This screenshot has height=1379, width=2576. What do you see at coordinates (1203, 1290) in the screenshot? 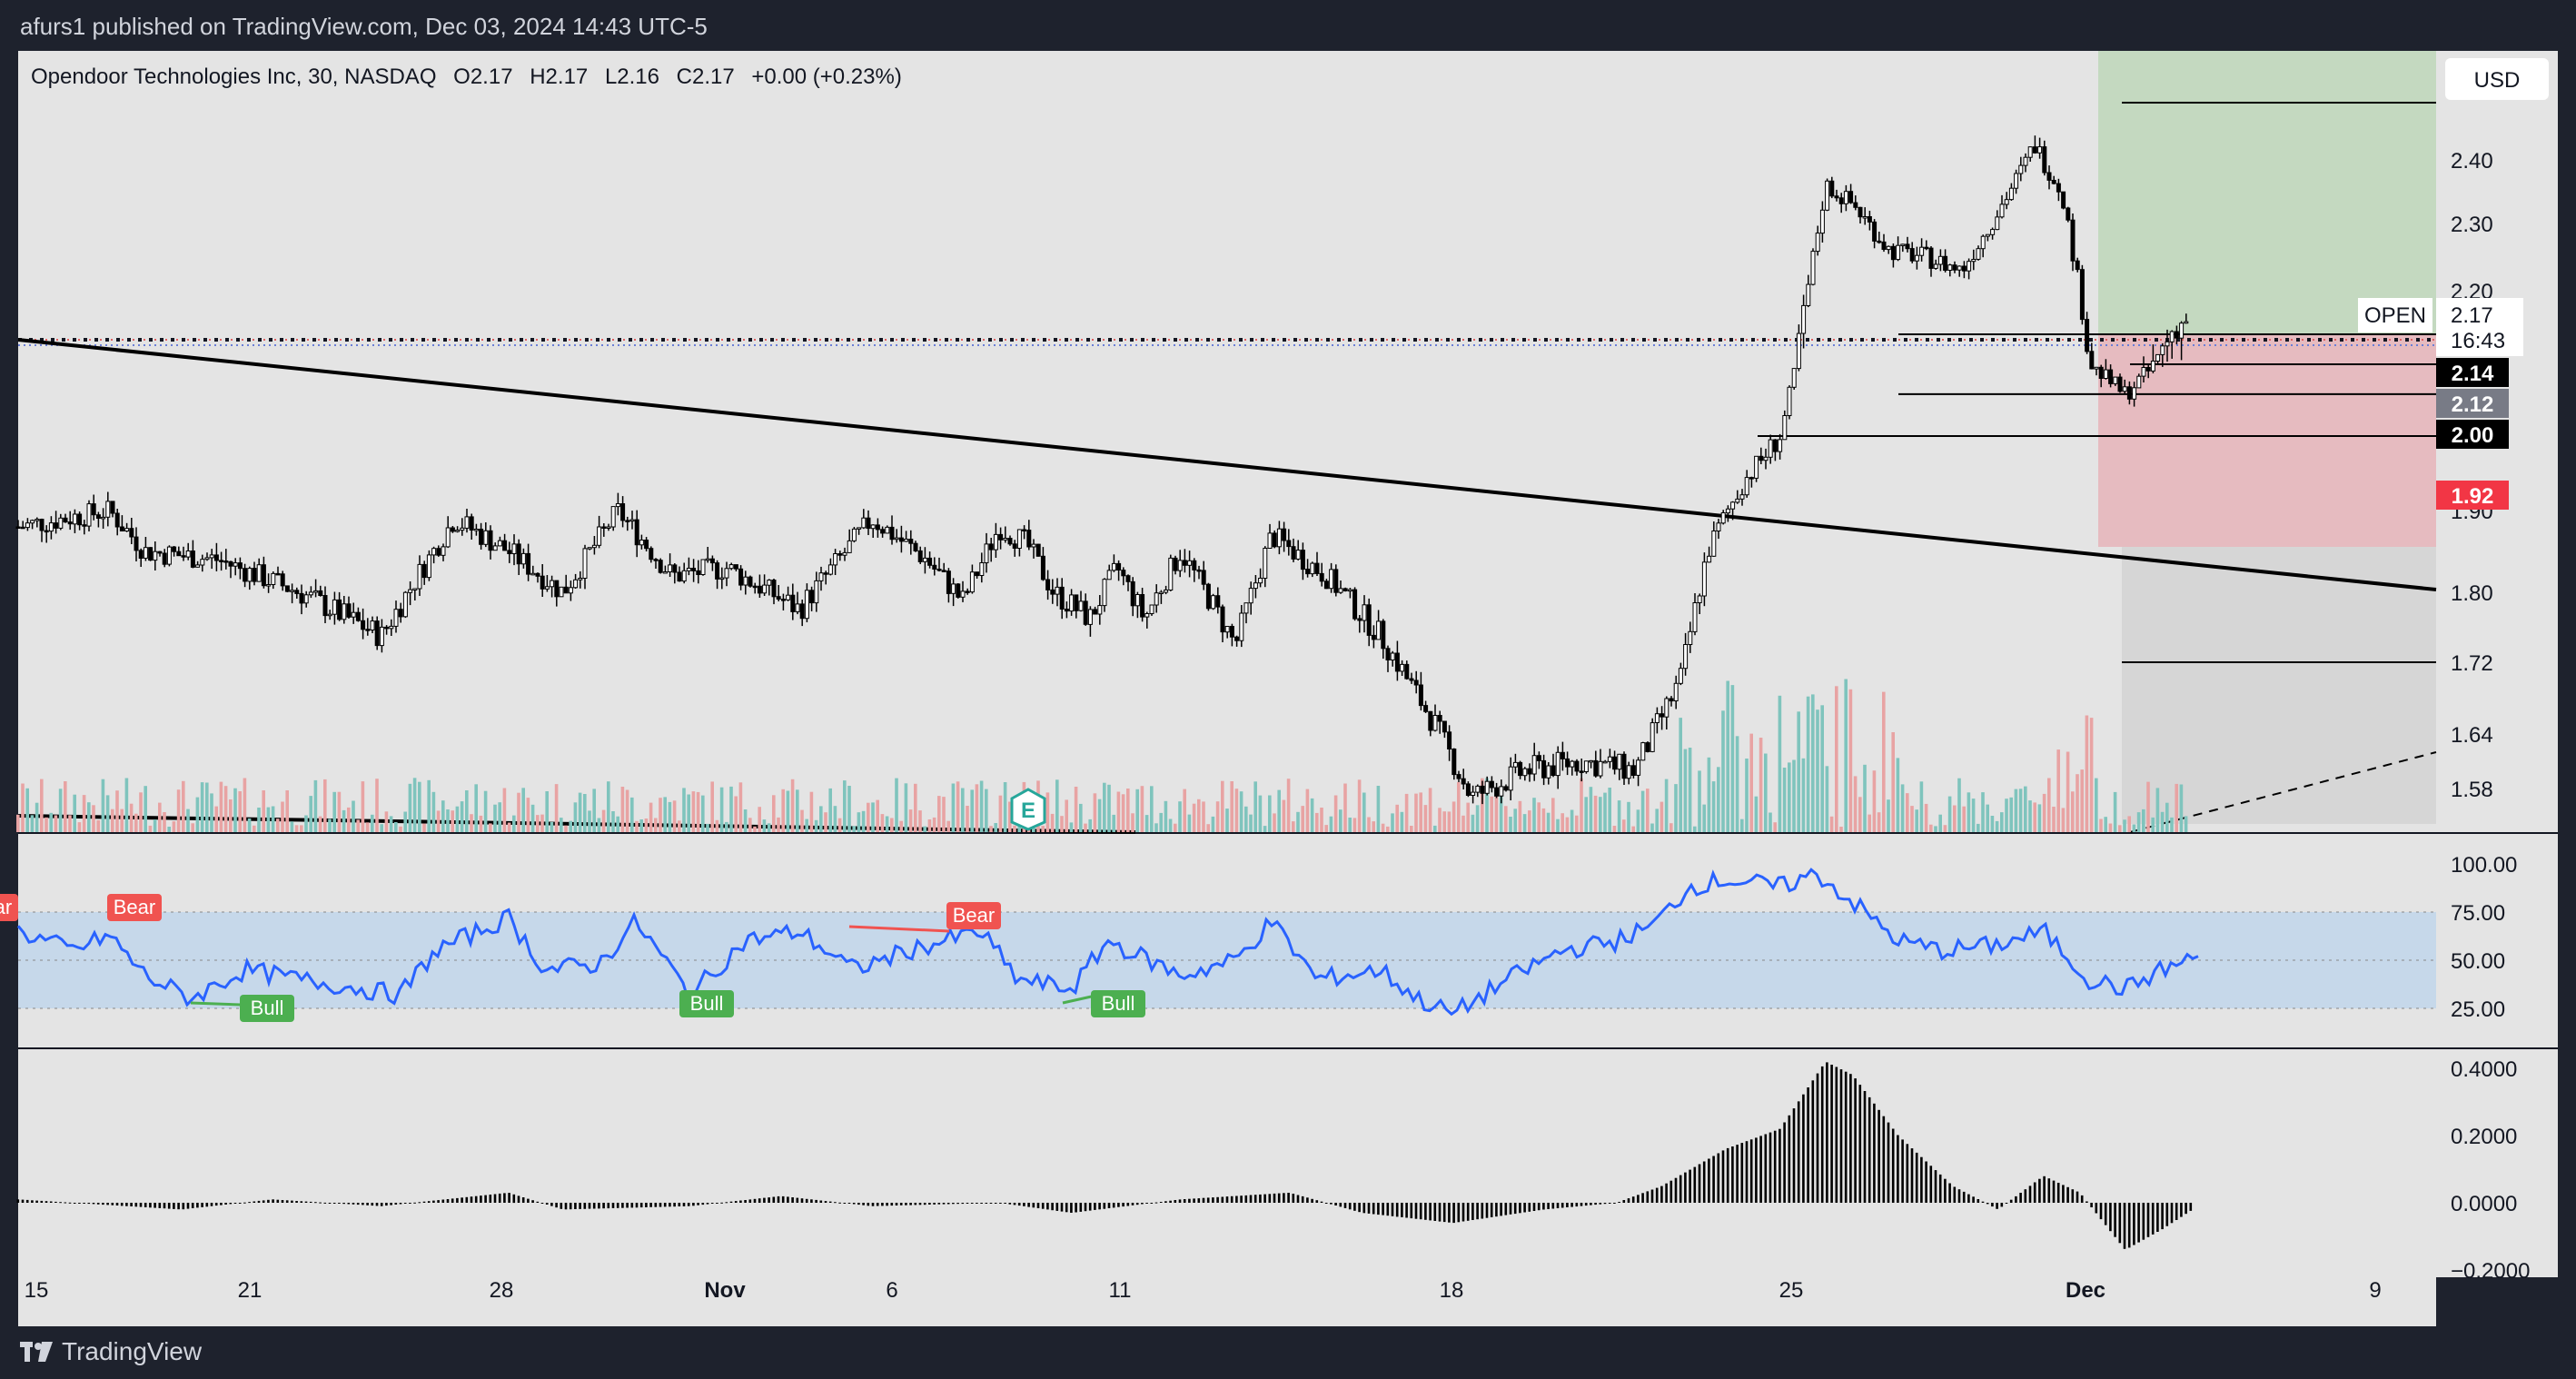
I see `time-axis: 15 21 28 Nov 6 11 18 25 Dec 9` at bounding box center [1203, 1290].